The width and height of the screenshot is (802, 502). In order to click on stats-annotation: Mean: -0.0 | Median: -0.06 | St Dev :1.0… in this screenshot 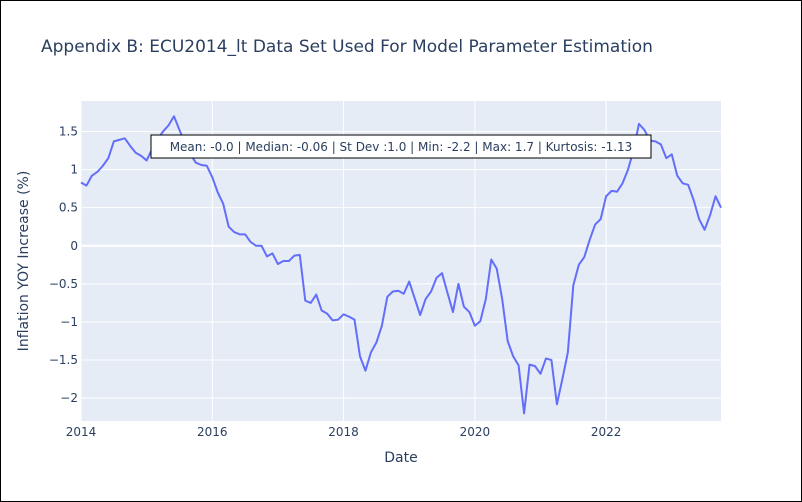, I will do `click(401, 146)`.